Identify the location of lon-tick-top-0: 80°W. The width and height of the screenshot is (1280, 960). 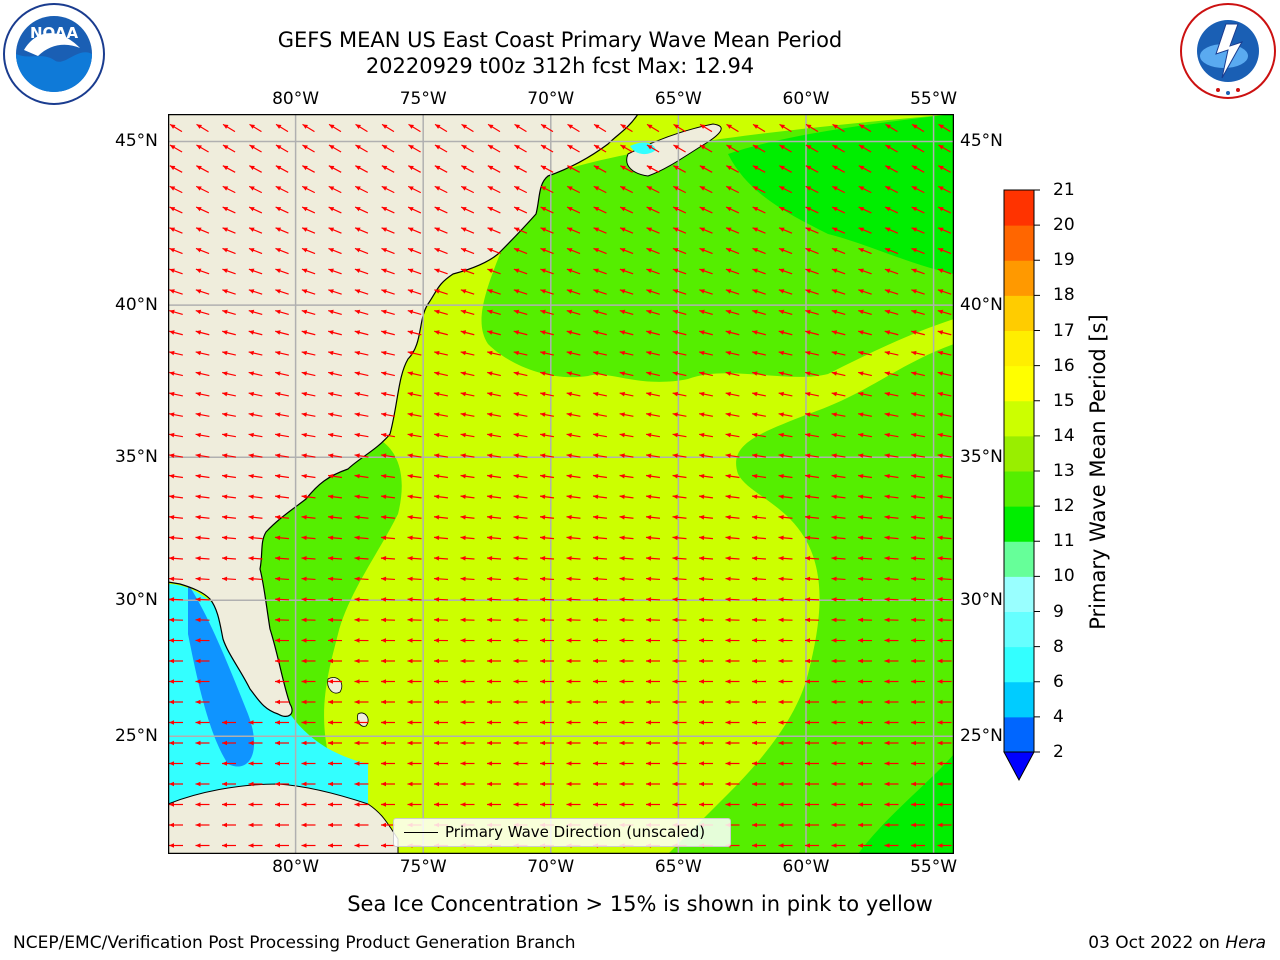
(296, 99).